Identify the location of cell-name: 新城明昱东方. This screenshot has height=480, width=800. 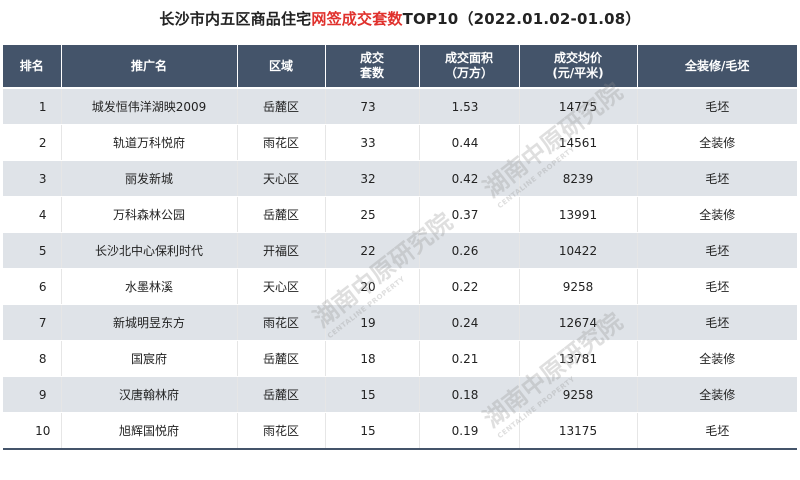
(149, 322).